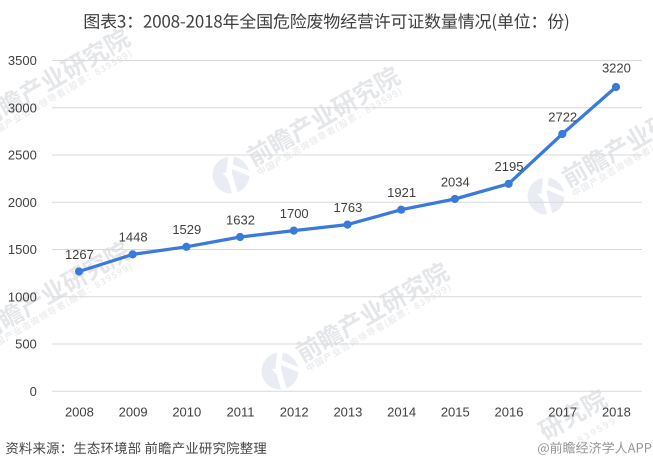 The width and height of the screenshot is (653, 472). I want to click on svg-text: 2011, so click(241, 412).